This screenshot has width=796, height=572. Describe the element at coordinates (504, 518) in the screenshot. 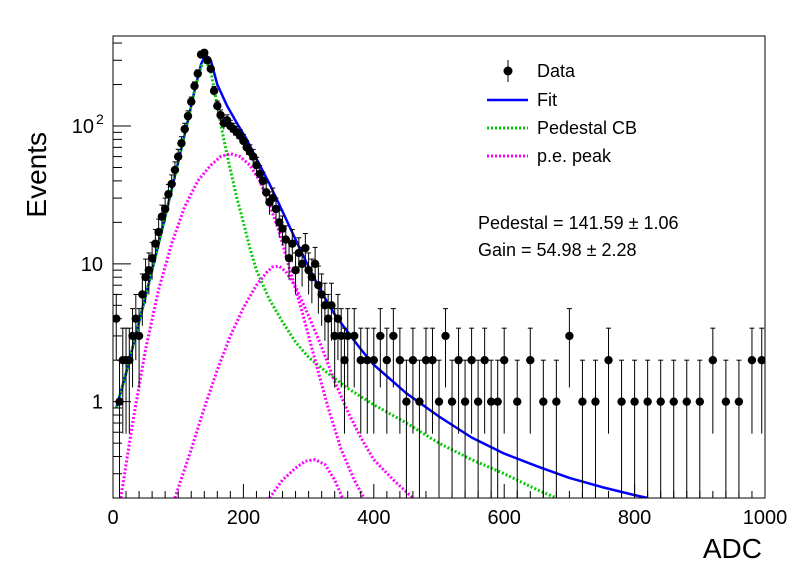

I see `x-tick-label: 600` at that location.